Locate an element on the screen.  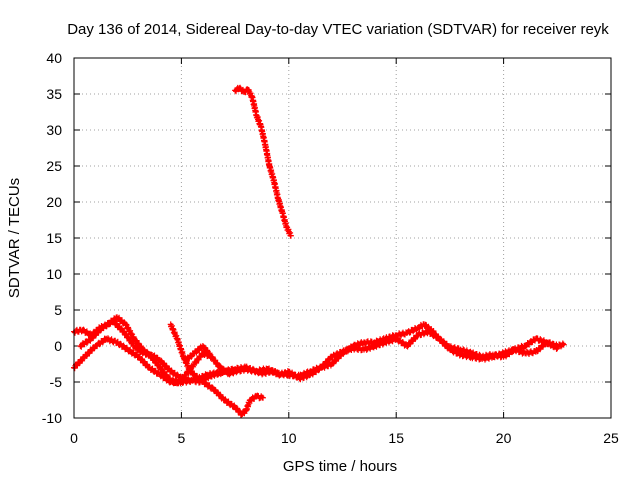
x-tick-label: 5 is located at coordinates (182, 438).